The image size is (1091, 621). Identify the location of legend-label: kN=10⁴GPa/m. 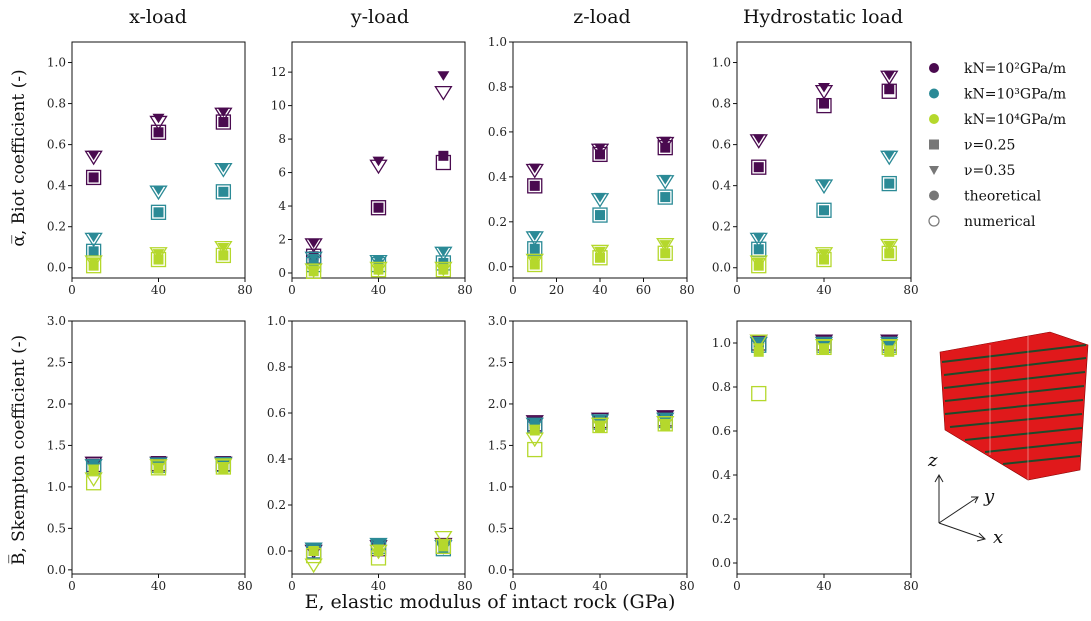
(1015, 120).